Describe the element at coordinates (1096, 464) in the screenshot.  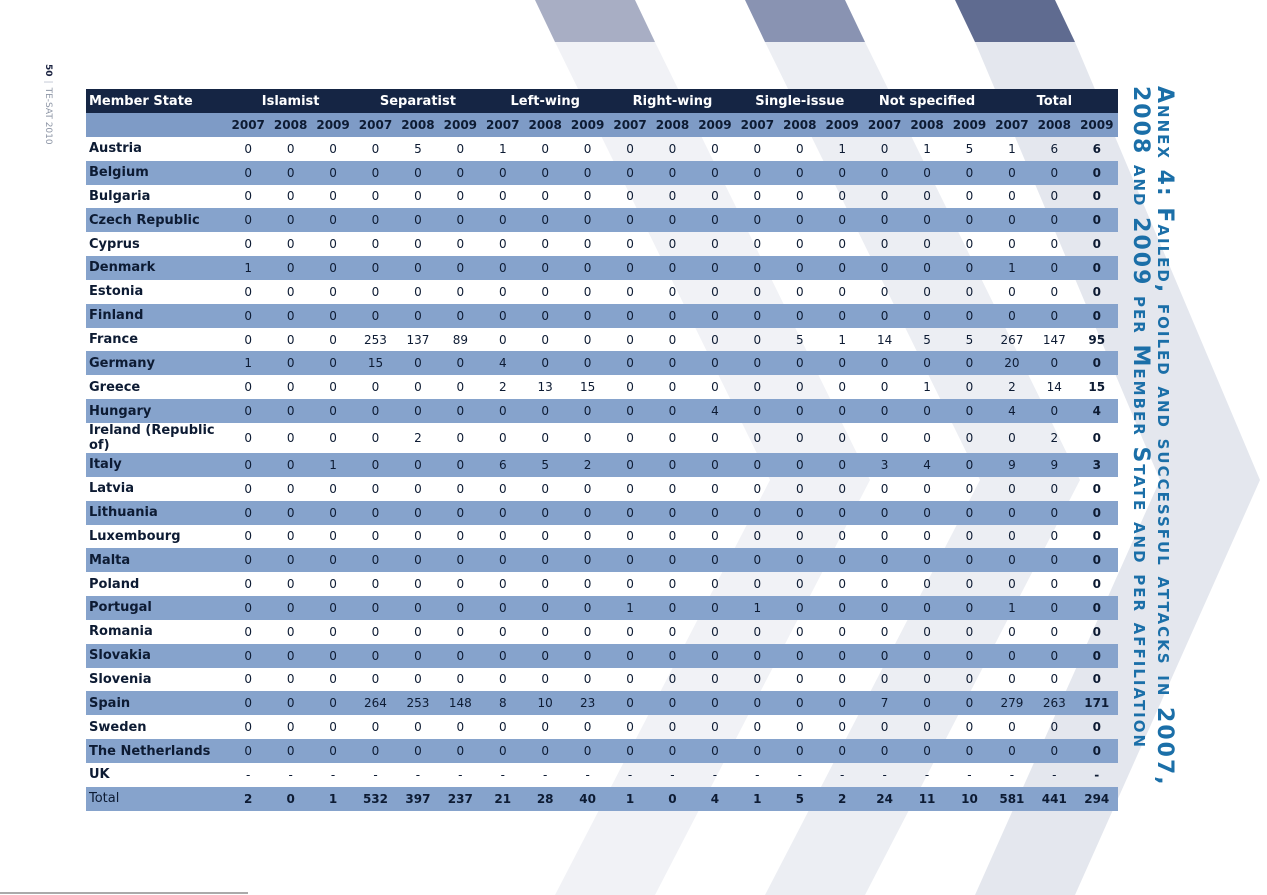
I see `table-cell: 3` at that location.